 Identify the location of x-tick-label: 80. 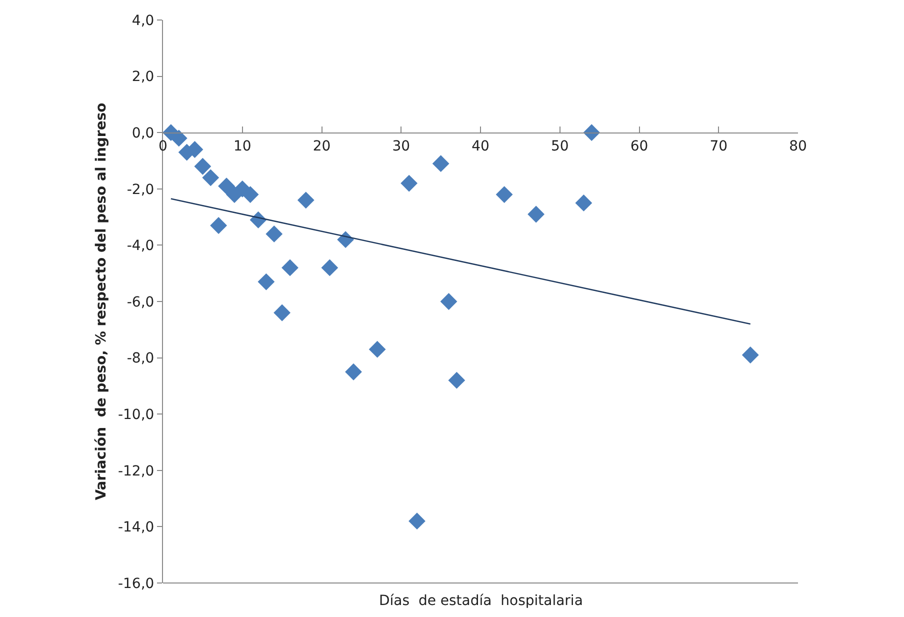
(798, 146).